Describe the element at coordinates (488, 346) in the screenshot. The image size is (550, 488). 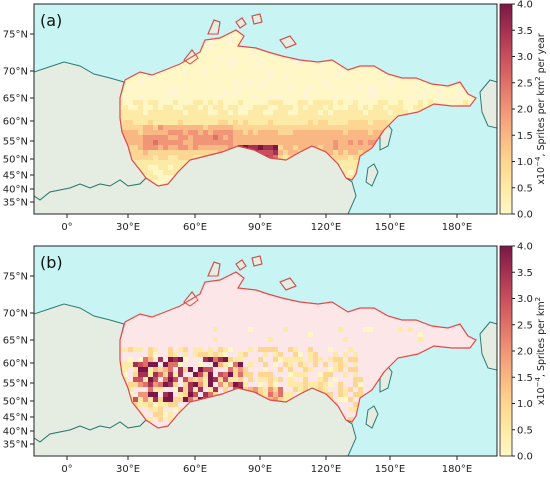
I see `landmass` at that location.